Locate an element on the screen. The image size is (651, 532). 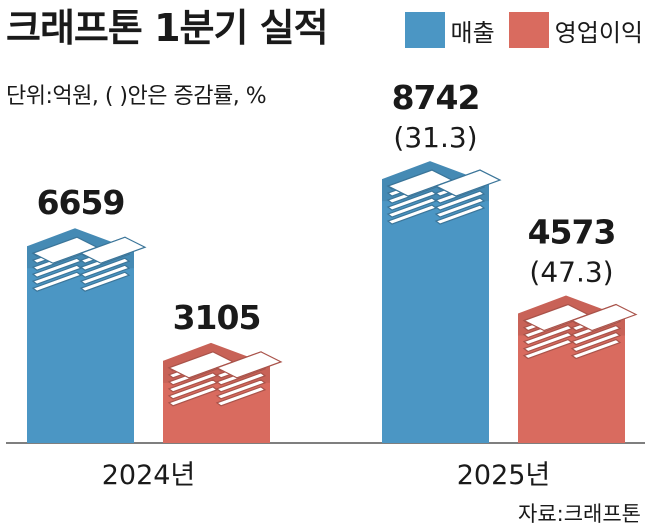
legend: 매출 영업이익 is located at coordinates (517, 30).